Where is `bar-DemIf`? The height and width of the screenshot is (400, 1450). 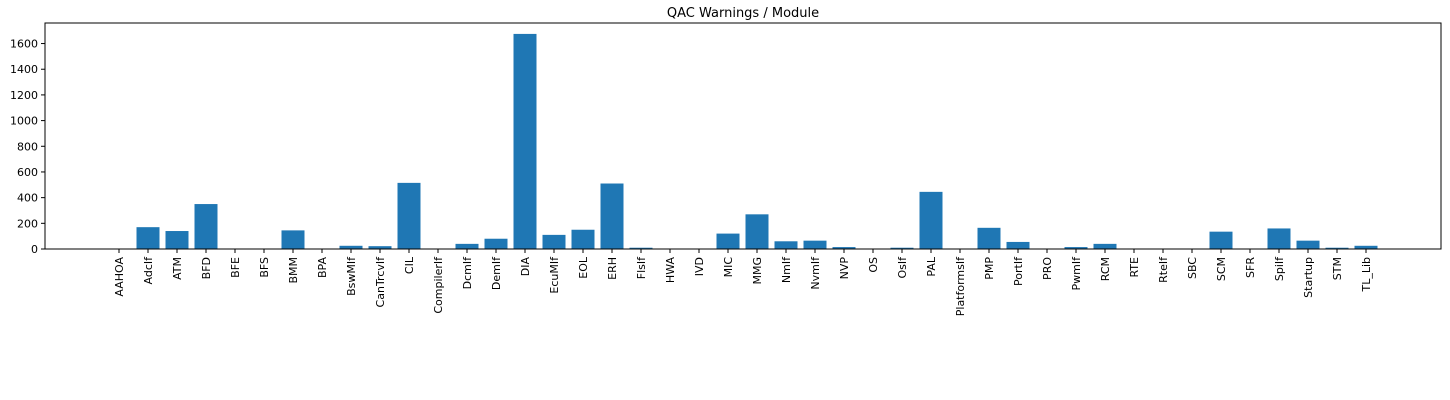
bar-DemIf is located at coordinates (496, 243).